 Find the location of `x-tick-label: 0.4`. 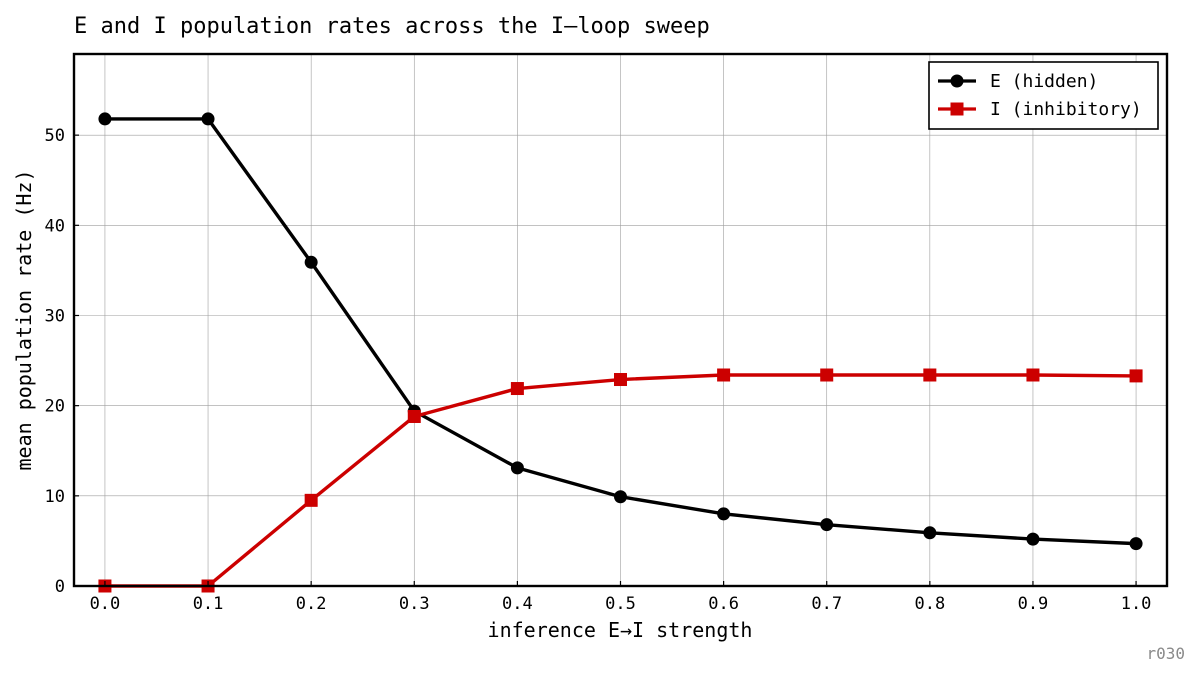

x-tick-label: 0.4 is located at coordinates (517, 604).